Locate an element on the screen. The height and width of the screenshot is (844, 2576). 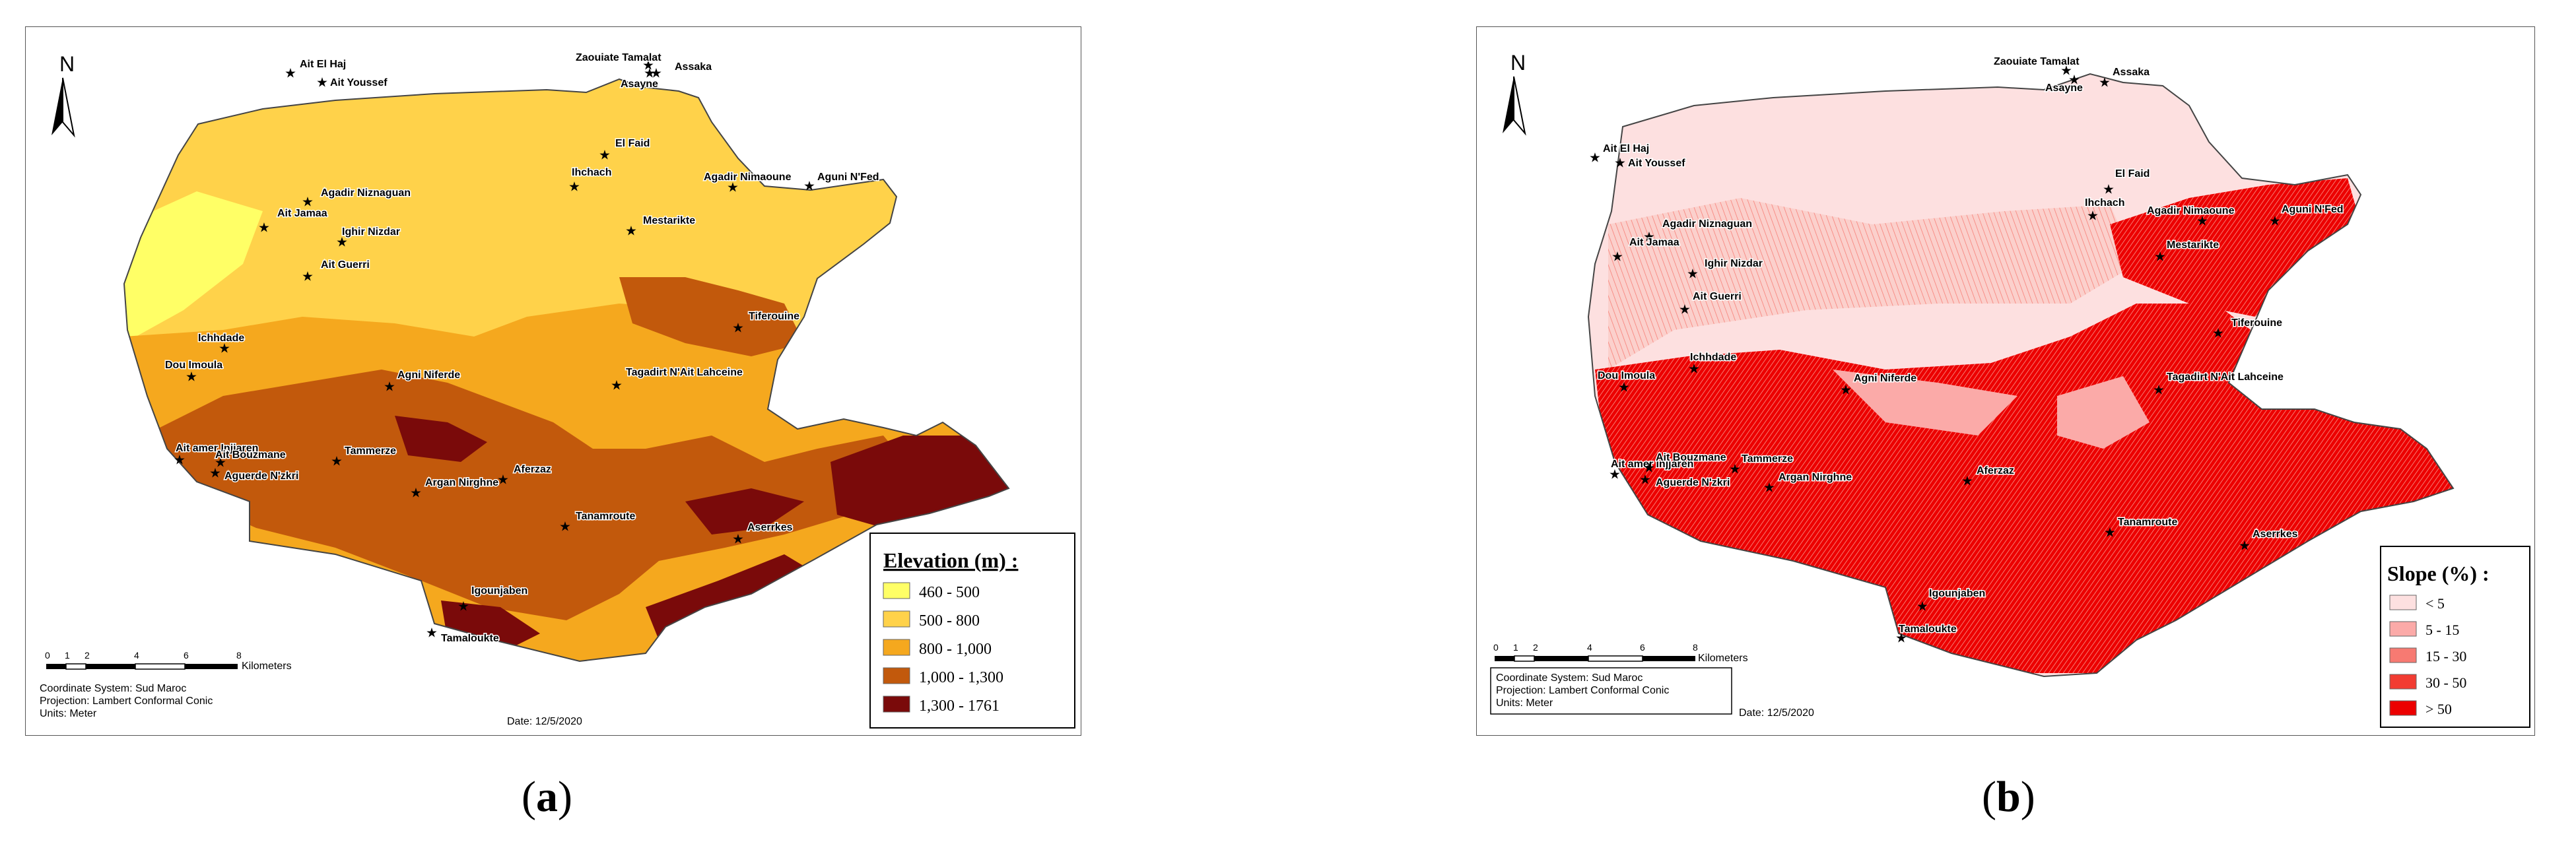
place-label: Tiferouine is located at coordinates (774, 316).